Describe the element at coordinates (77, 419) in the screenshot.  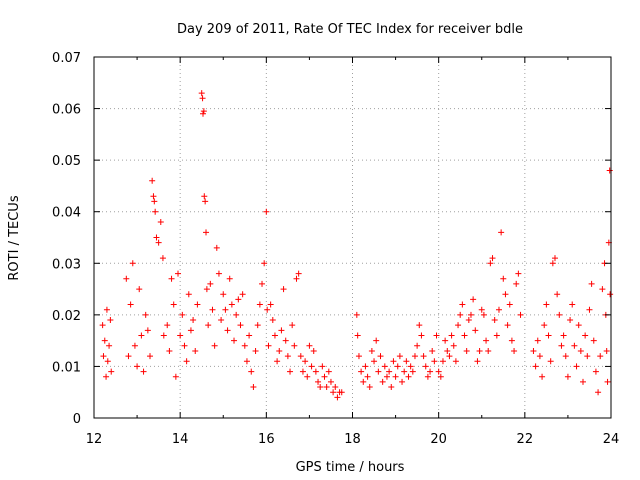
I see `y-tick-label: 0` at that location.